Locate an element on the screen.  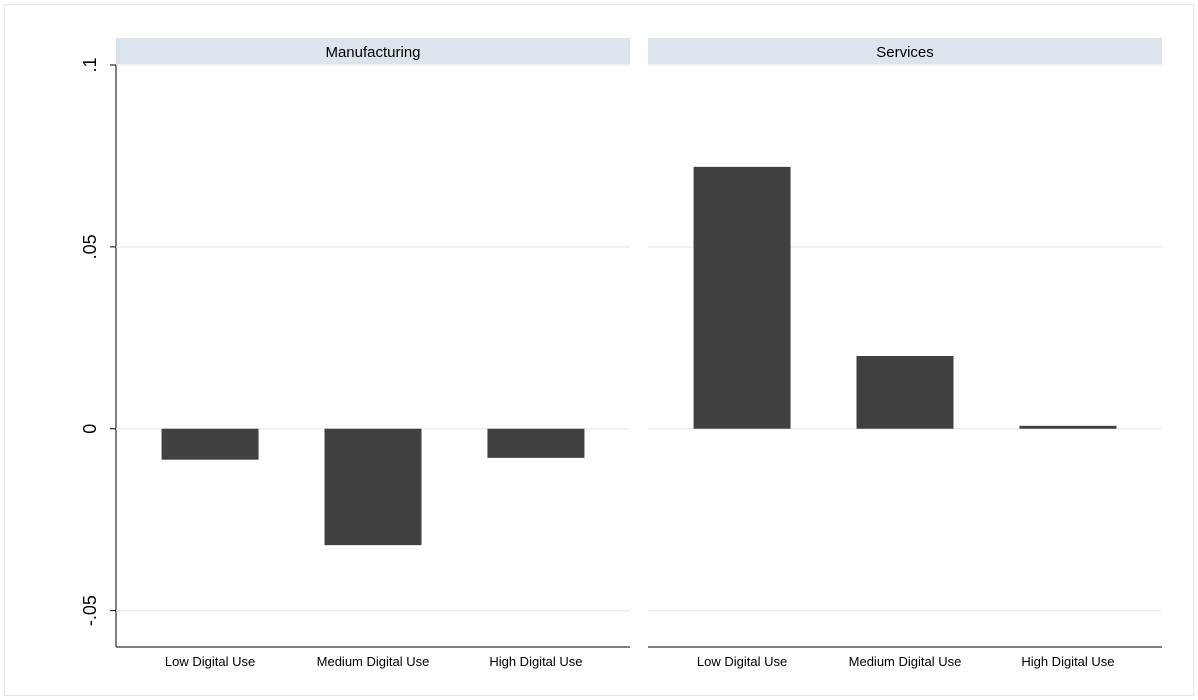
y-tick-label: 0 is located at coordinates (90, 429).